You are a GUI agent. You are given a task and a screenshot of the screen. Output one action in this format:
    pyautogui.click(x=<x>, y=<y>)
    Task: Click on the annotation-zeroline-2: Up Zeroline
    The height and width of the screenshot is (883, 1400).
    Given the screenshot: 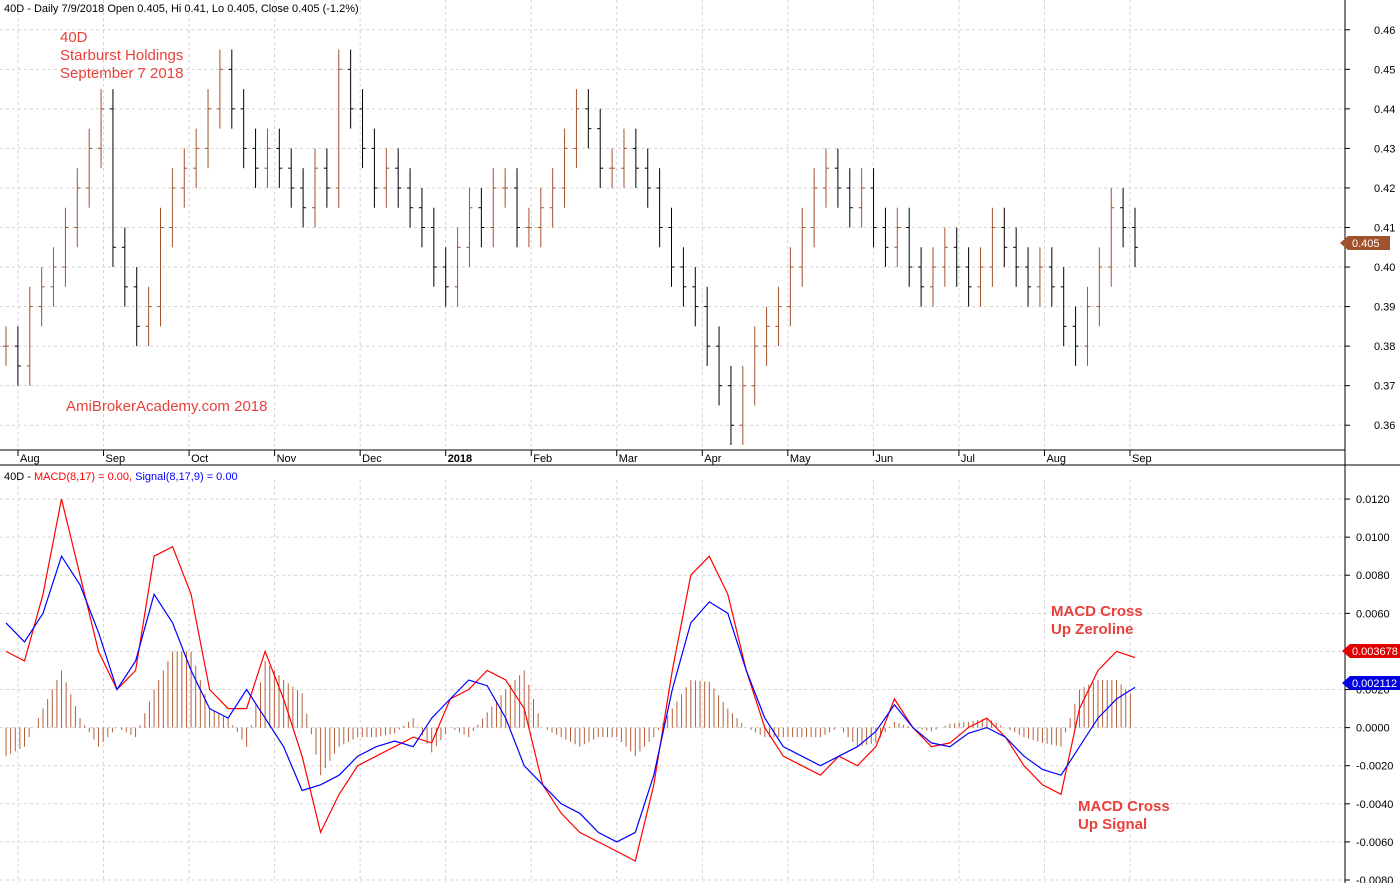 What is the action you would take?
    pyautogui.click(x=1092, y=629)
    